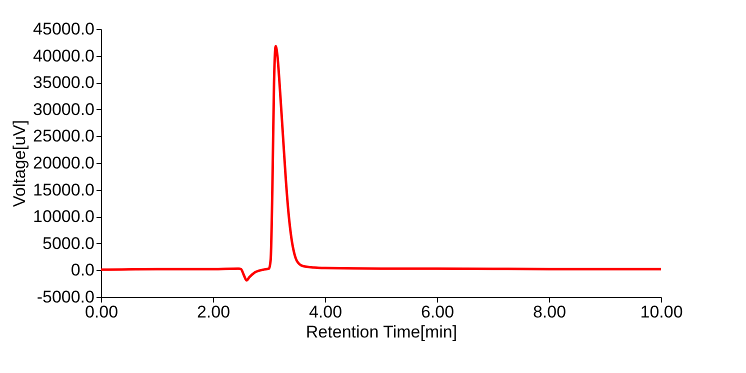 This screenshot has width=746, height=373. What do you see at coordinates (213, 312) in the screenshot?
I see `x-tick-label: 2.00` at bounding box center [213, 312].